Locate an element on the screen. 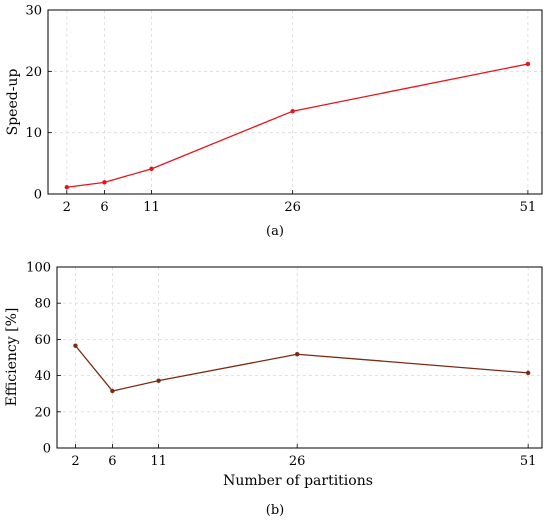 This screenshot has height=520, width=550. series-line is located at coordinates (301, 368).